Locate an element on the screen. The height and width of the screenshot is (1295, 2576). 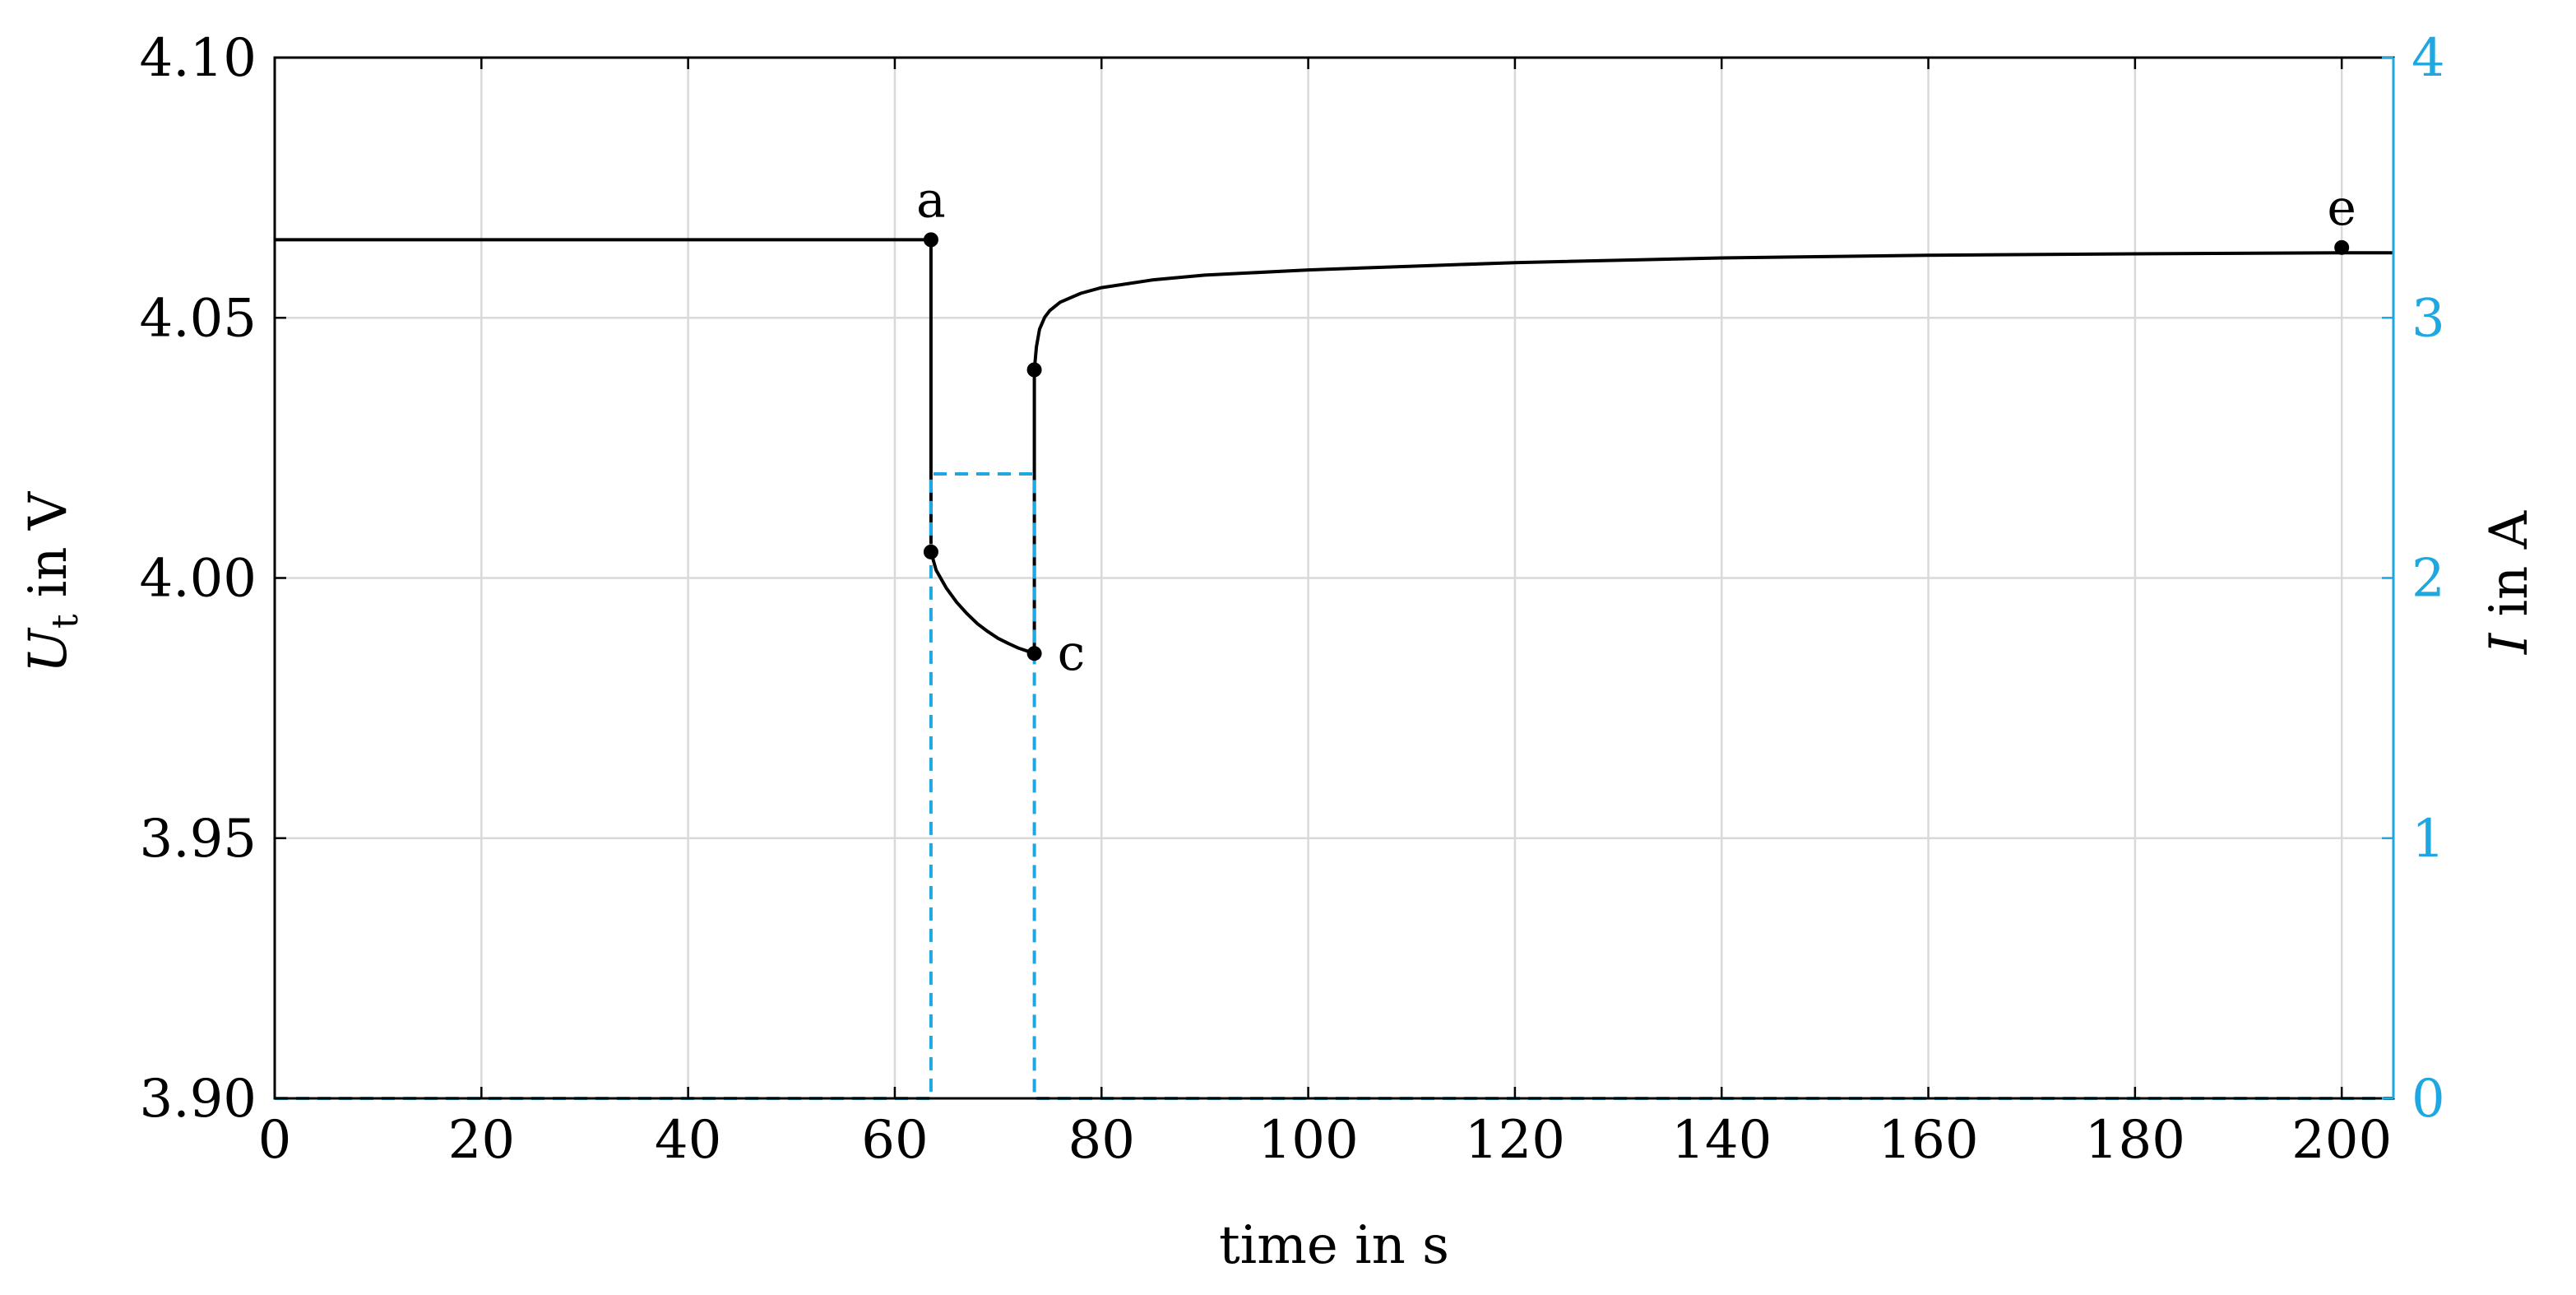
y-left-axis-title: Ut in V is located at coordinates (52, 581).